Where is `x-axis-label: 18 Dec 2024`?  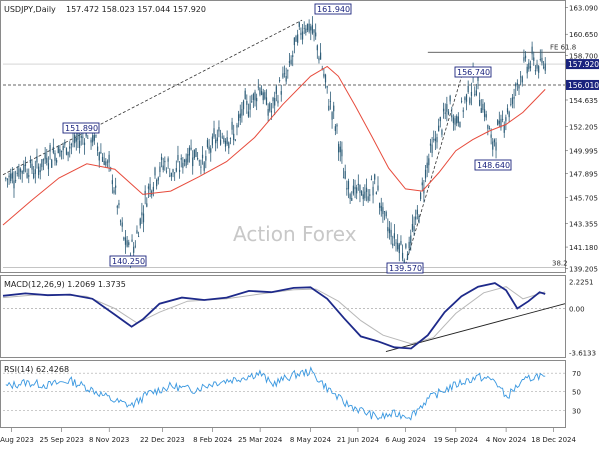 x-axis-label: 18 Dec 2024 is located at coordinates (553, 440).